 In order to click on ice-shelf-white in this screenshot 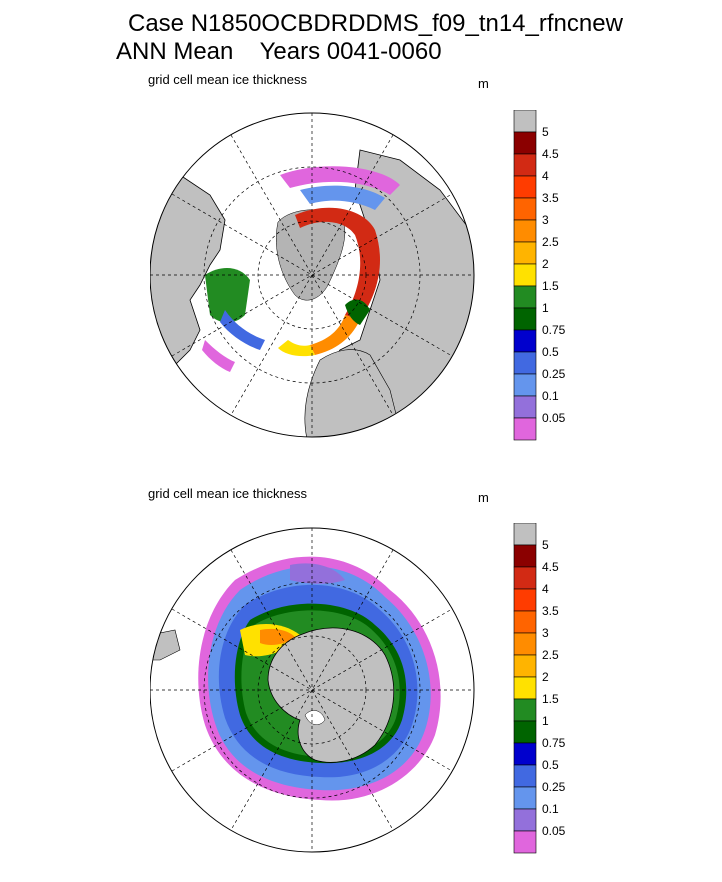, I will do `click(315, 717)`.